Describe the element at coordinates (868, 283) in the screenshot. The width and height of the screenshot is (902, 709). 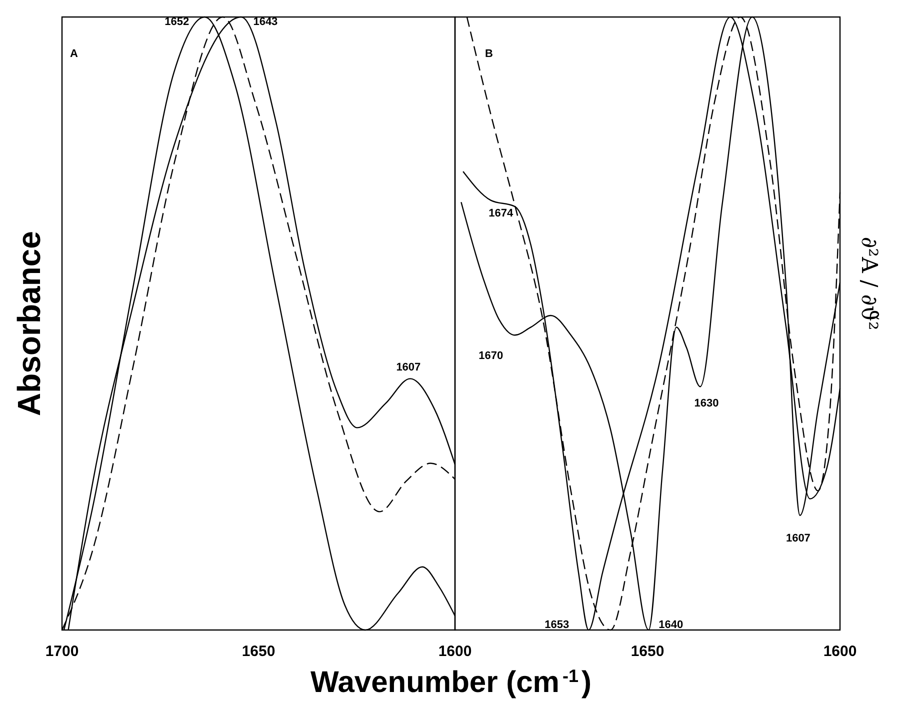
I see `y2-axis-title: ∂²A / ∂ϑ̃²` at that location.